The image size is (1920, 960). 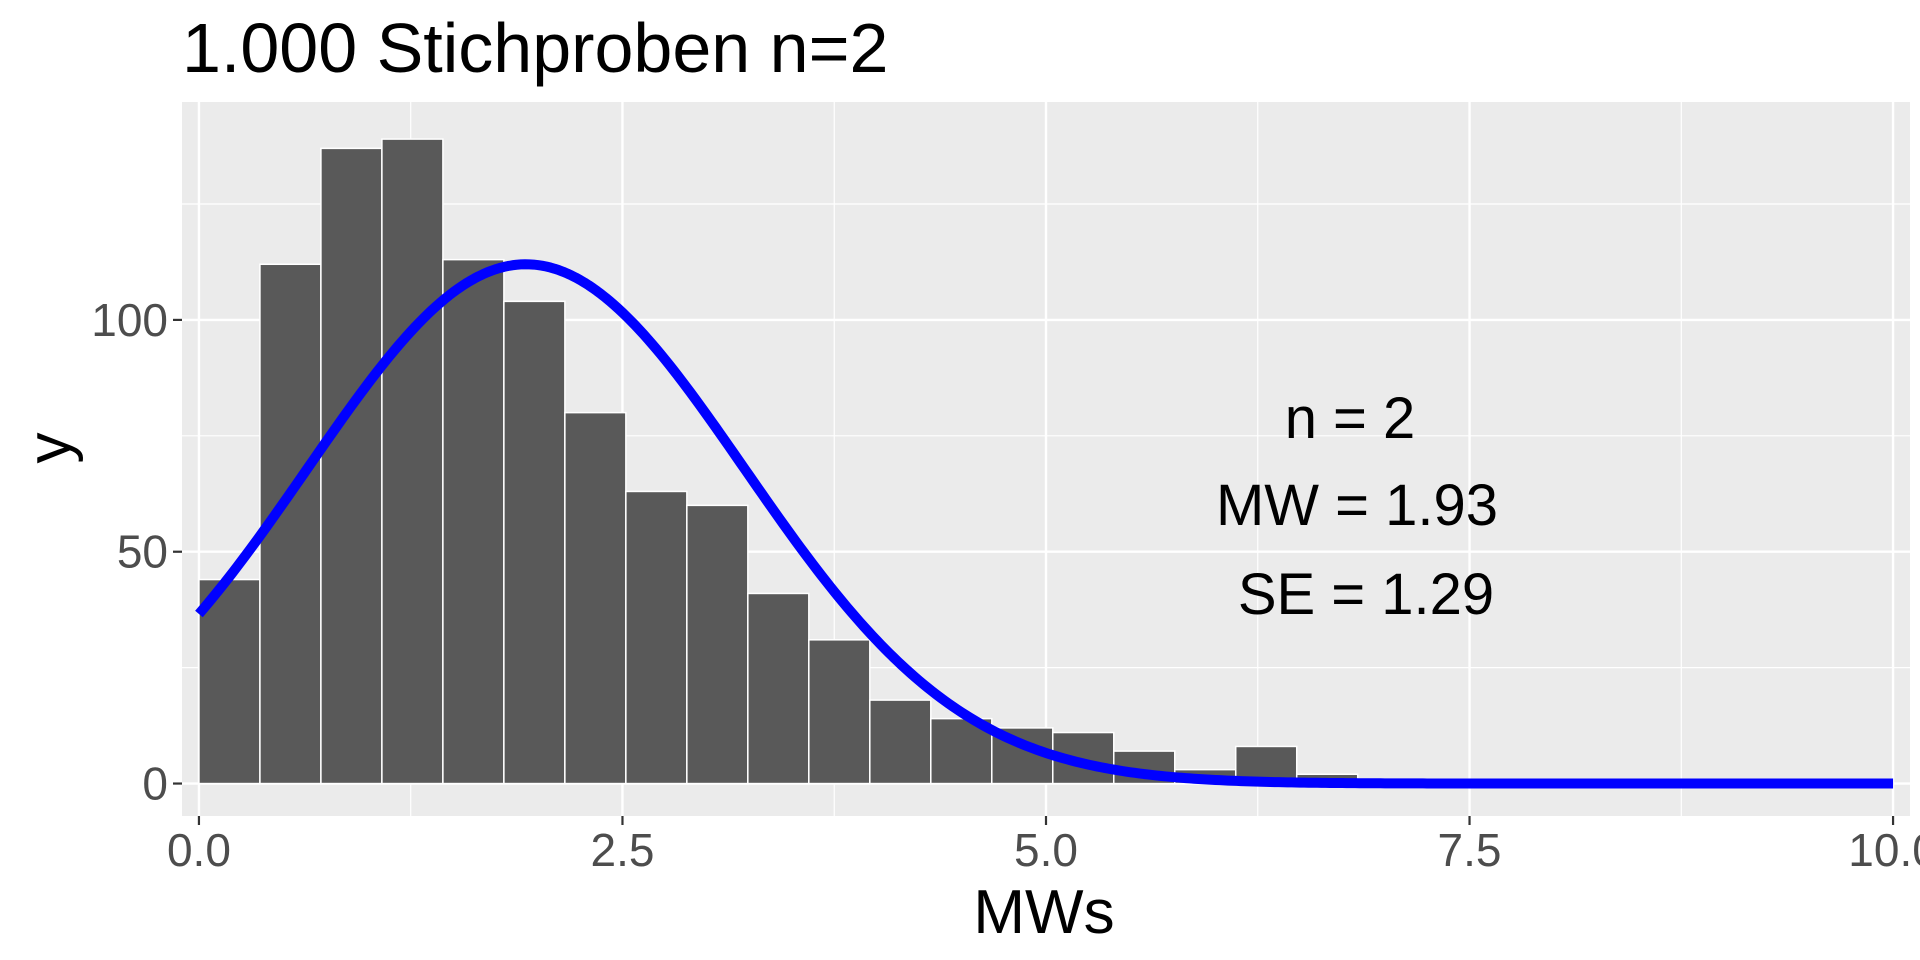 What do you see at coordinates (1366, 594) in the screenshot?
I see `annotation-se: SE = 1.29` at bounding box center [1366, 594].